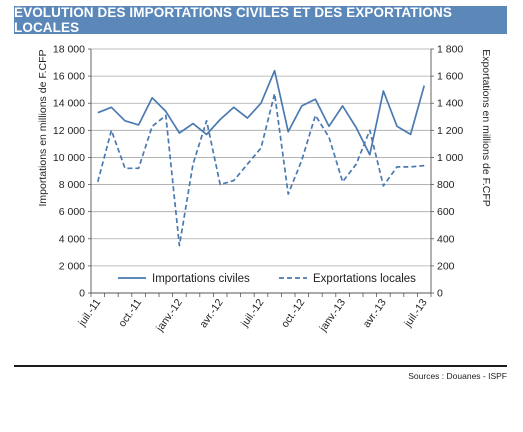 The height and width of the screenshot is (432, 523). Describe the element at coordinates (450, 50) in the screenshot. I see `y-right-tick-label: 1 800` at that location.